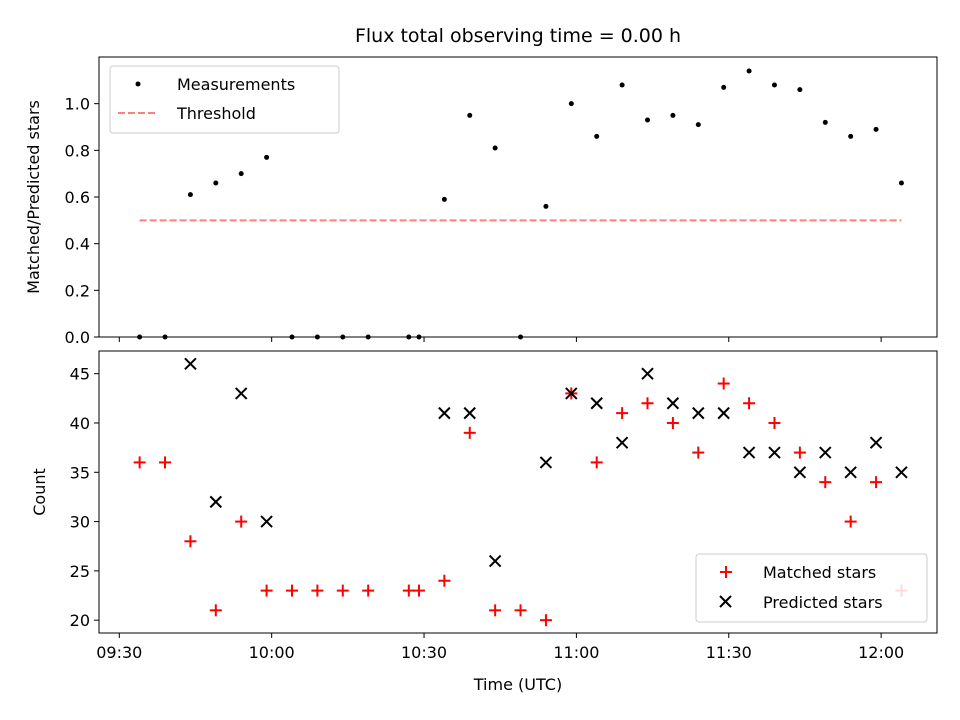 Image resolution: width=960 pixels, height=720 pixels. I want to click on xtick-label: 11:30, so click(729, 652).